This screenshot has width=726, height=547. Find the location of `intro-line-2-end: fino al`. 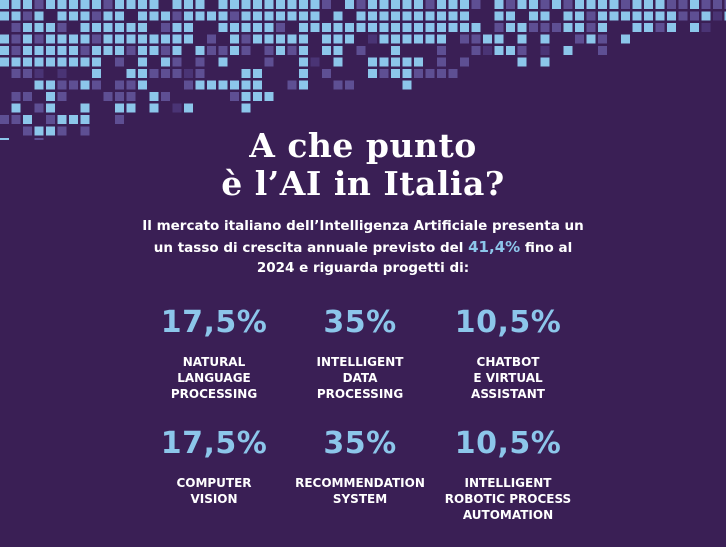

intro-line-2-end: fino al is located at coordinates (546, 248).